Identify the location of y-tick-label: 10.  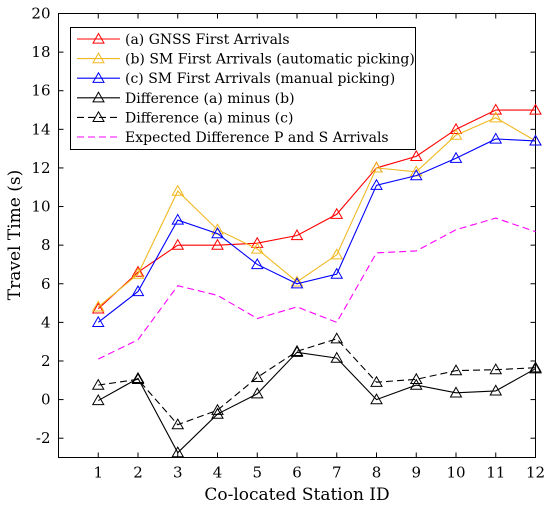
(40, 207).